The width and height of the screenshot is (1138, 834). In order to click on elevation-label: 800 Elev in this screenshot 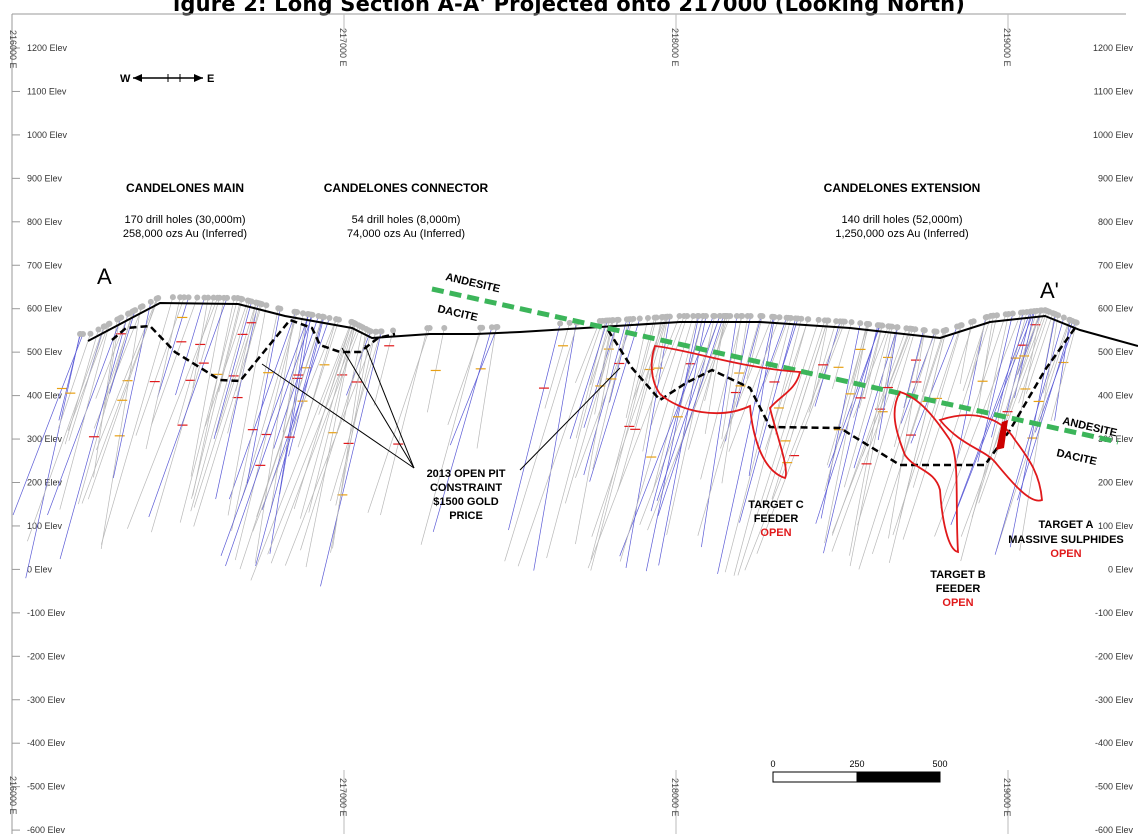, I will do `click(1116, 222)`.